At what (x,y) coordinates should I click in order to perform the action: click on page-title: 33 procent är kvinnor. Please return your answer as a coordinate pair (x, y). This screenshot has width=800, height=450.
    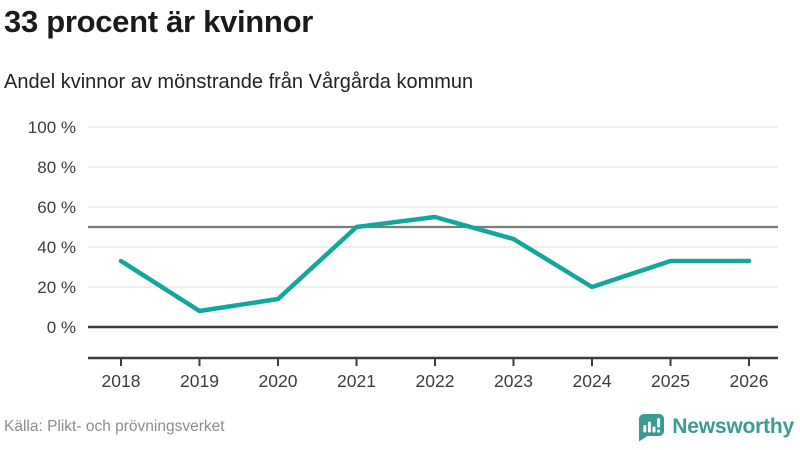
    Looking at the image, I should click on (158, 21).